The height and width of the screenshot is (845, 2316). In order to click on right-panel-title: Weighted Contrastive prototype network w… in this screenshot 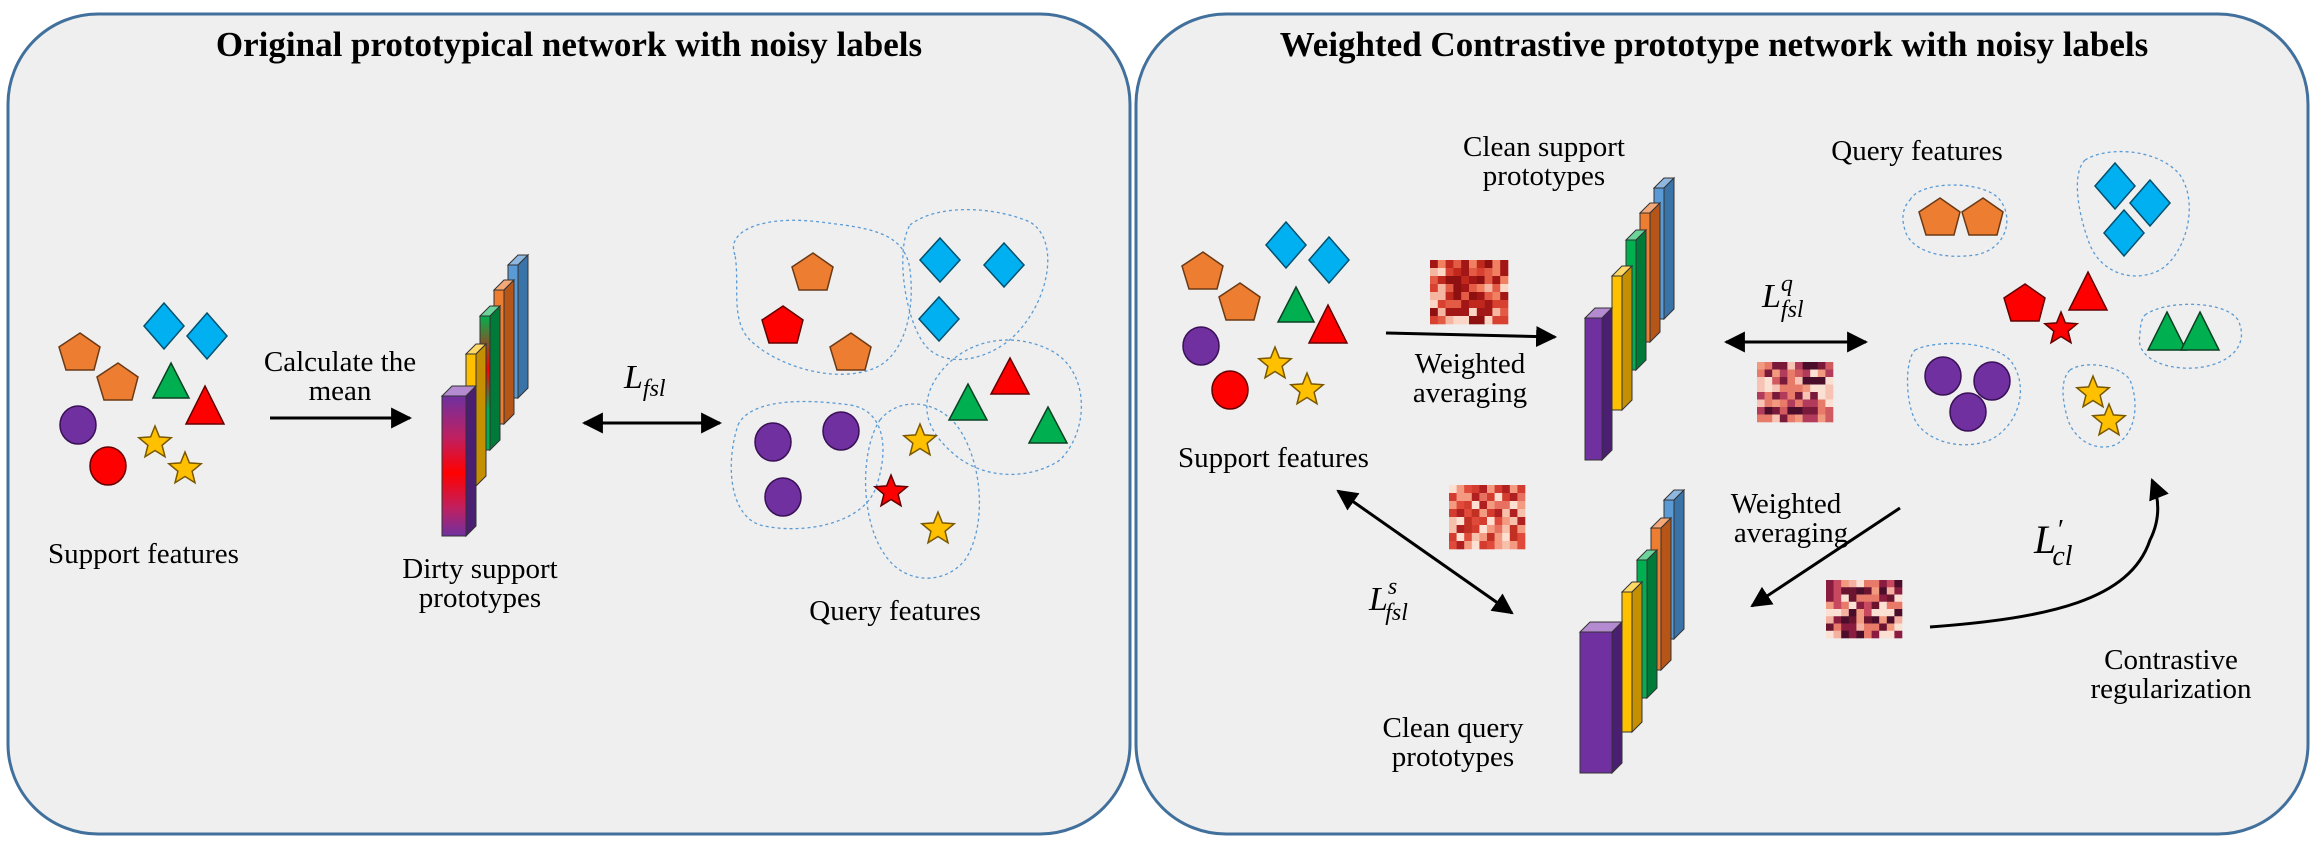, I will do `click(1714, 44)`.